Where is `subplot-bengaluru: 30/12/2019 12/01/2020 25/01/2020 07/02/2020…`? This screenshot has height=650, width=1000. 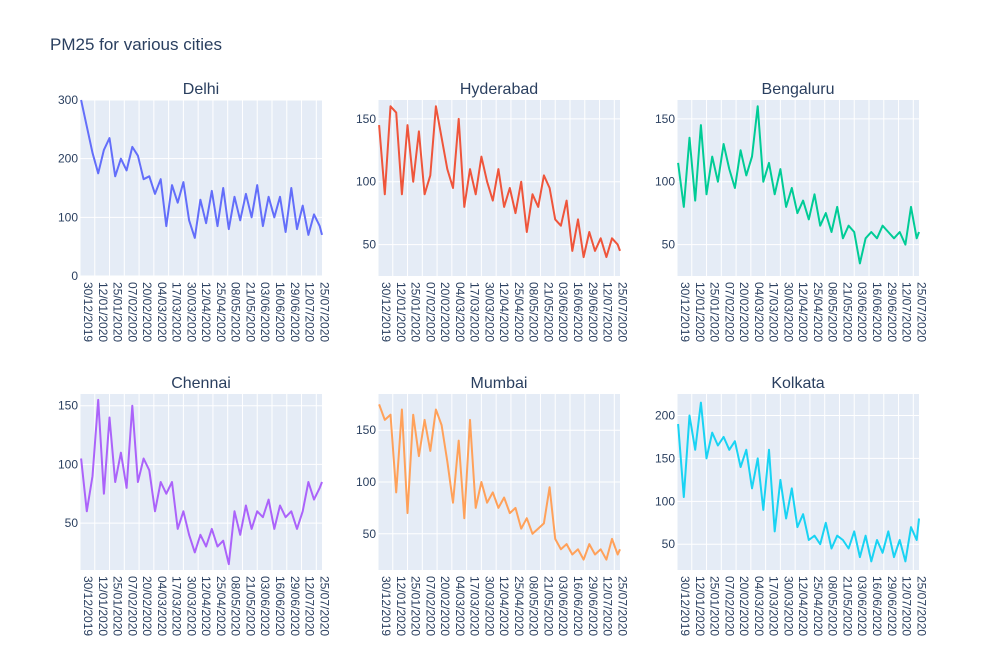
subplot-bengaluru: 30/12/2019 12/01/2020 25/01/2020 07/02/2020… is located at coordinates (791, 211).